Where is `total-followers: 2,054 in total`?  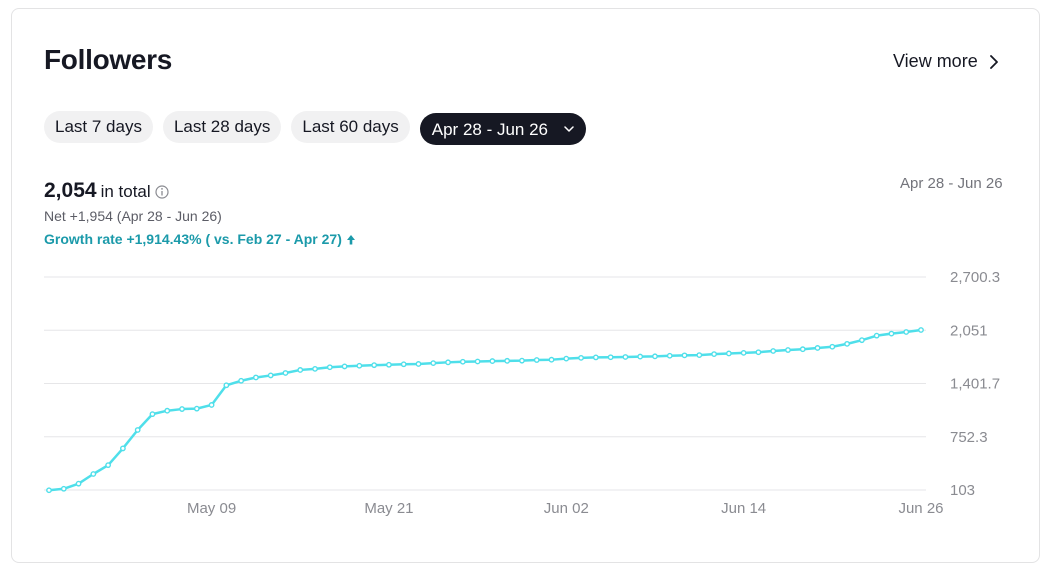
total-followers: 2,054 in total is located at coordinates (106, 191).